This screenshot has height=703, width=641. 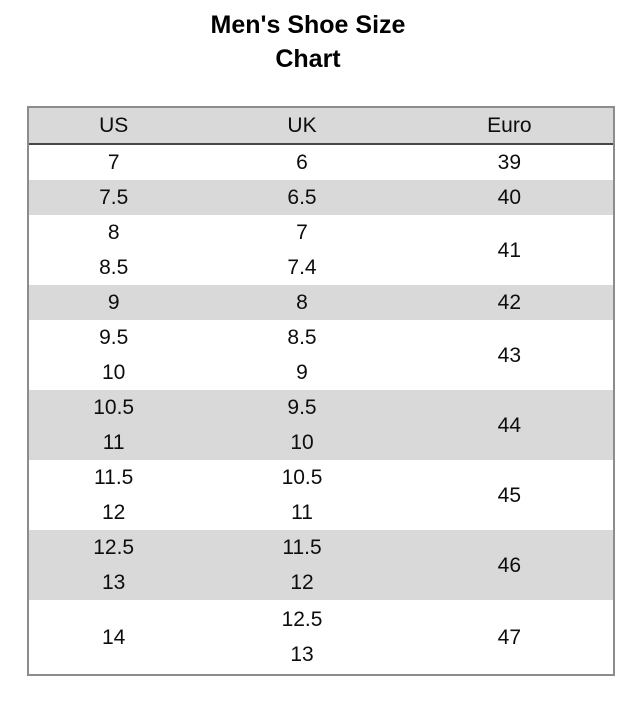 I want to click on column-header-euro: Euro, so click(x=509, y=125).